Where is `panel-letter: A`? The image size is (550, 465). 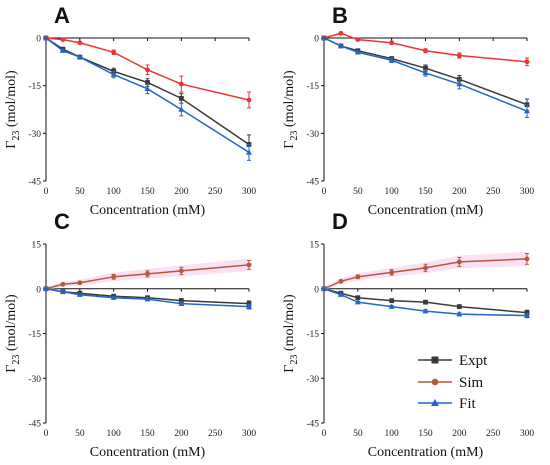
panel-letter: A is located at coordinates (62, 15).